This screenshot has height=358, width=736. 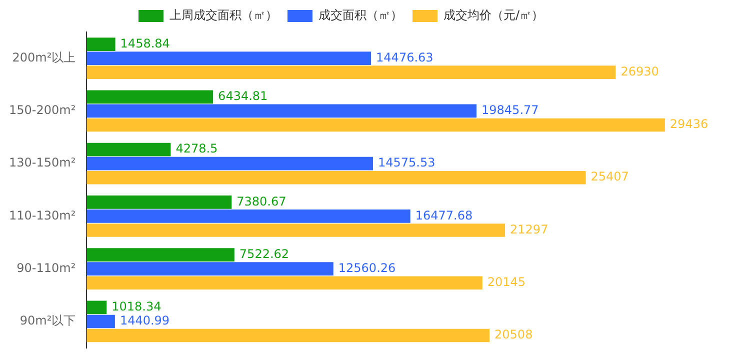 I want to click on legend-label: 成交面积（㎡）, so click(x=360, y=15).